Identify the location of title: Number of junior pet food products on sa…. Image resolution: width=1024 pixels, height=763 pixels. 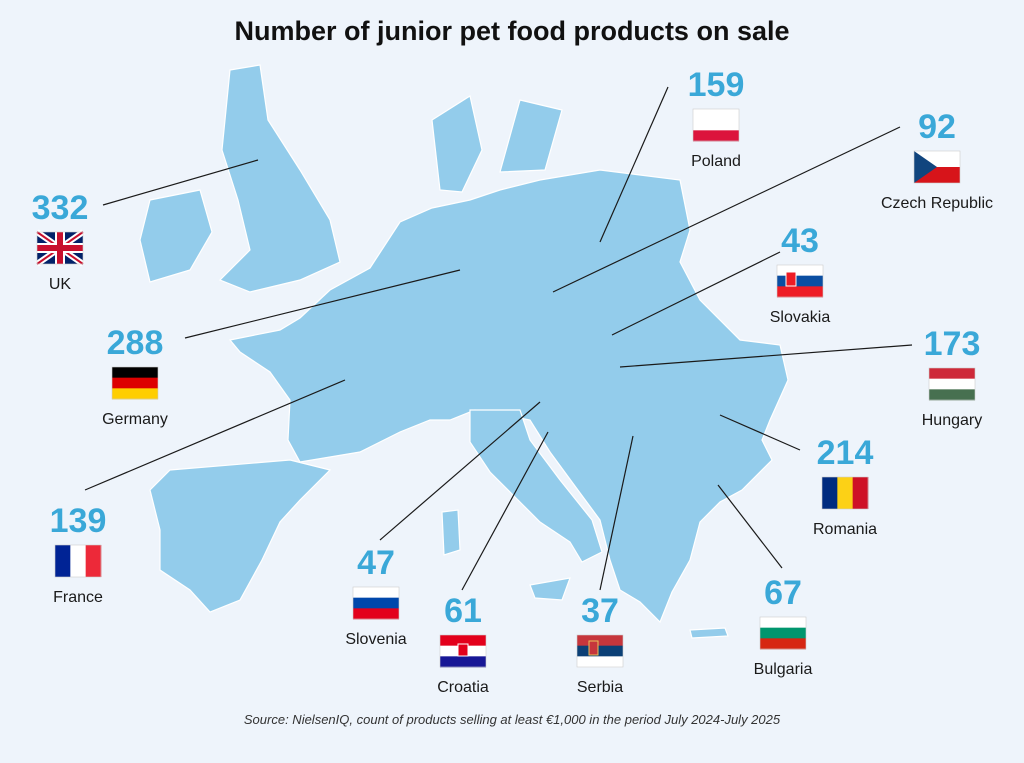
(511, 31).